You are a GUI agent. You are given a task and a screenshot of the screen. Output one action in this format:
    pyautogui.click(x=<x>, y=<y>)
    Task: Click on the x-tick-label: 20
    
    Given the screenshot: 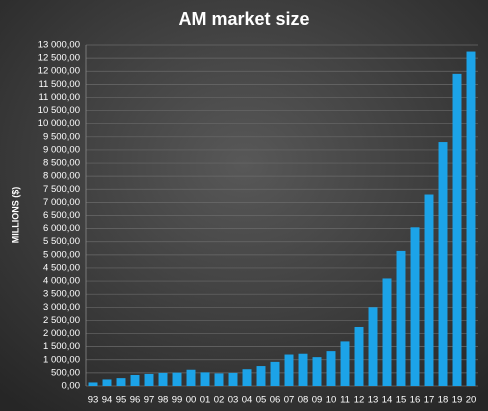 What is the action you would take?
    pyautogui.click(x=471, y=400)
    